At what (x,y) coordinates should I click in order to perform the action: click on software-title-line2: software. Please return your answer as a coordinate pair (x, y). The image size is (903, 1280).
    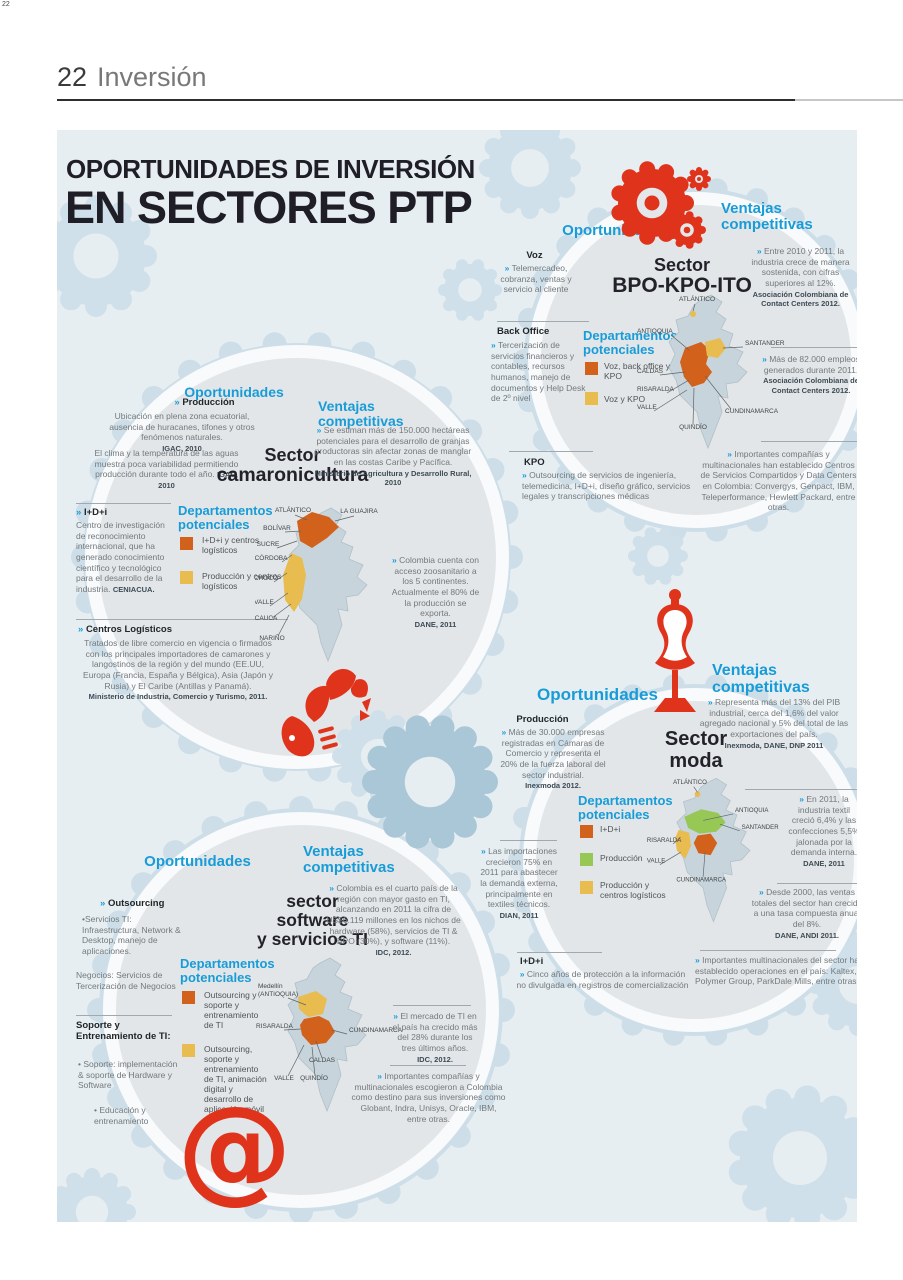
    Looking at the image, I should click on (312, 919).